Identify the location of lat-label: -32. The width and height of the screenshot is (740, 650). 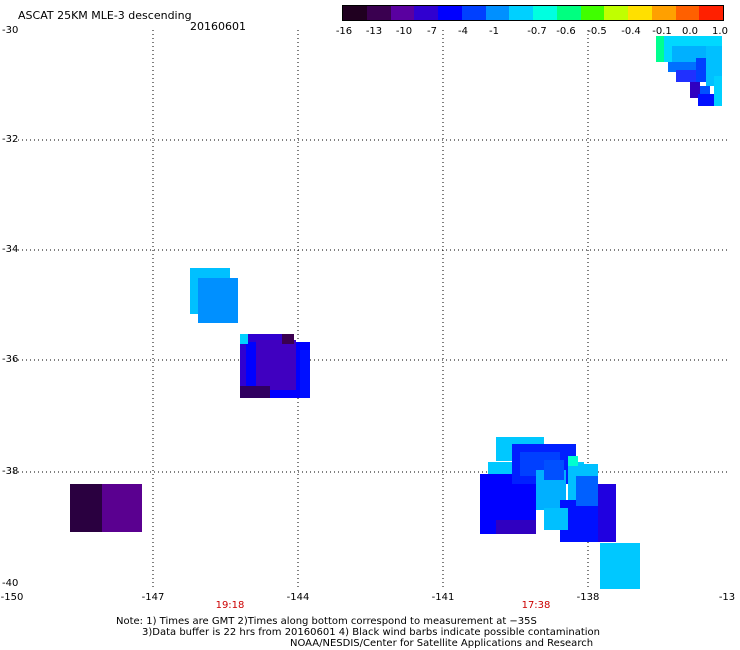
(10, 139).